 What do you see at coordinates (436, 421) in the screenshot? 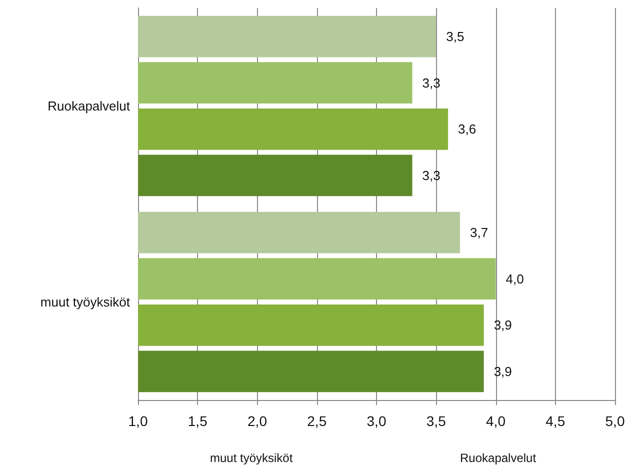
I see `x-tick-label: 3,5` at bounding box center [436, 421].